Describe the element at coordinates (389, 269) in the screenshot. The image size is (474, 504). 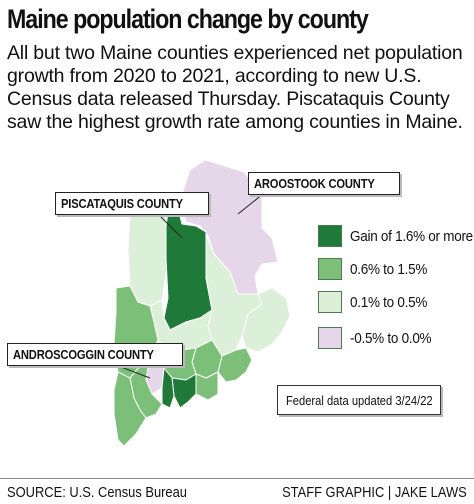
I see `legend-label: 0.6% to 1.5%` at that location.